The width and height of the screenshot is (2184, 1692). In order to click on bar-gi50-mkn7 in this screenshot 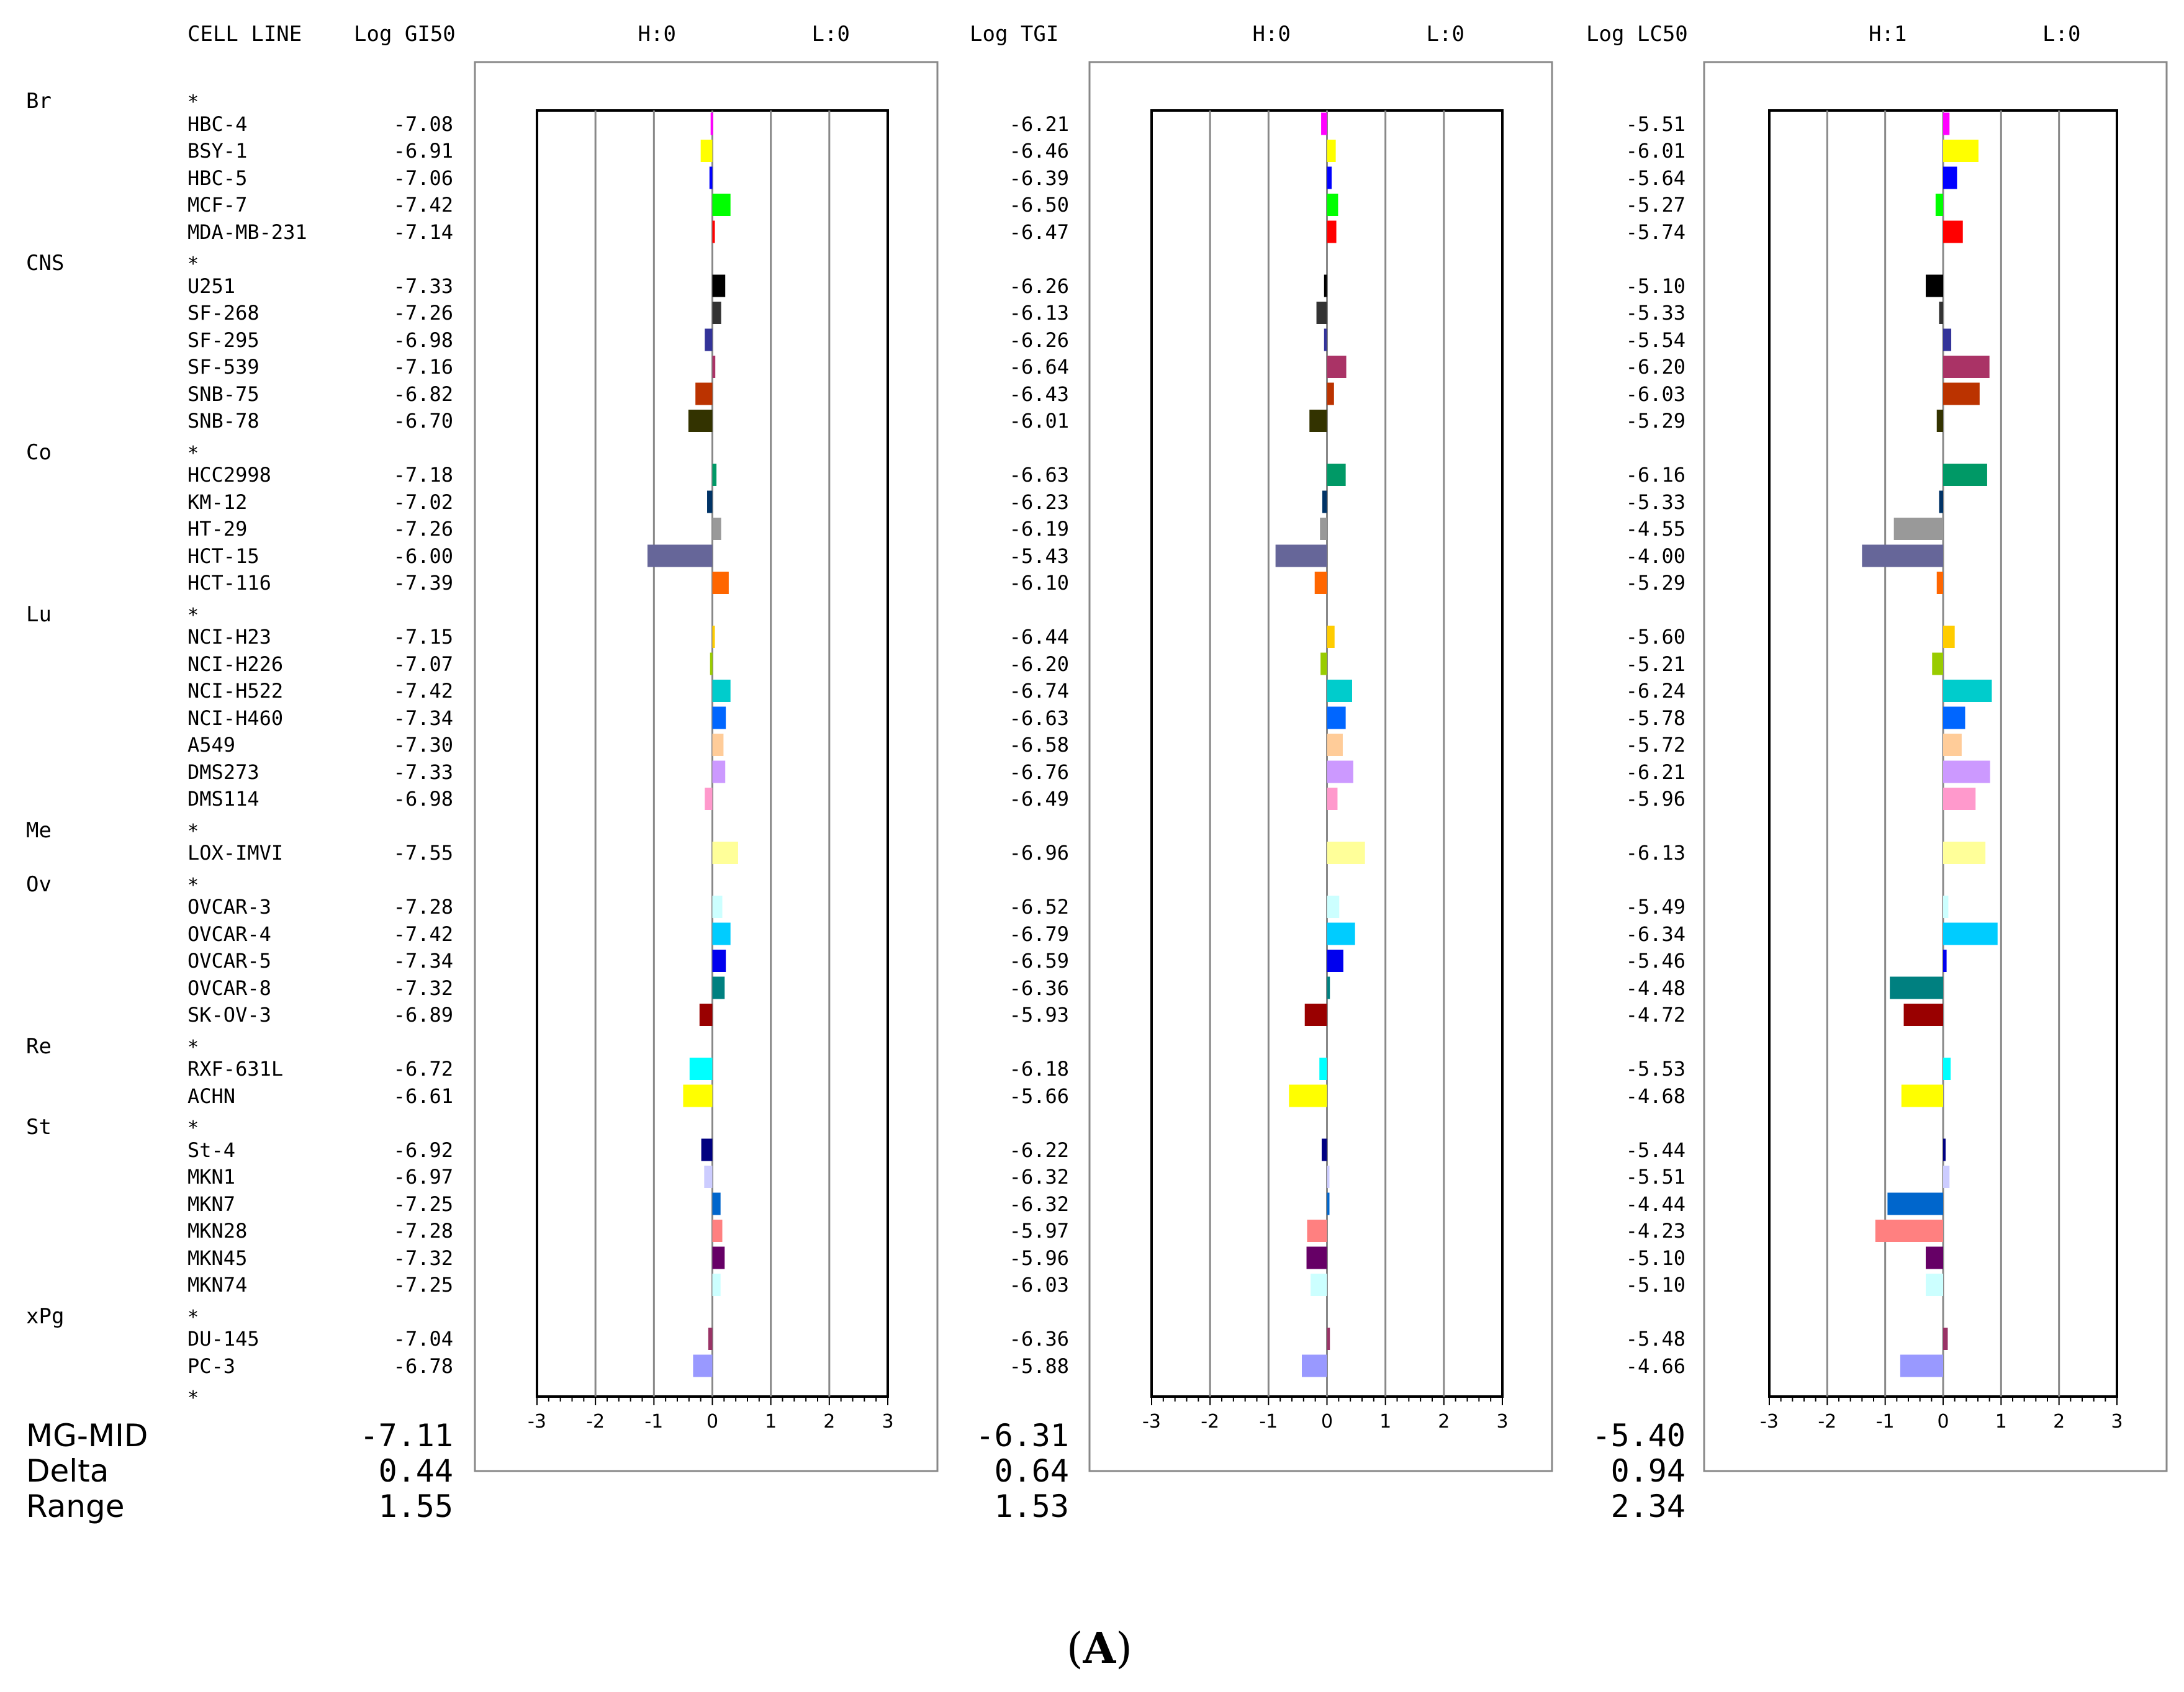, I will do `click(716, 1203)`.